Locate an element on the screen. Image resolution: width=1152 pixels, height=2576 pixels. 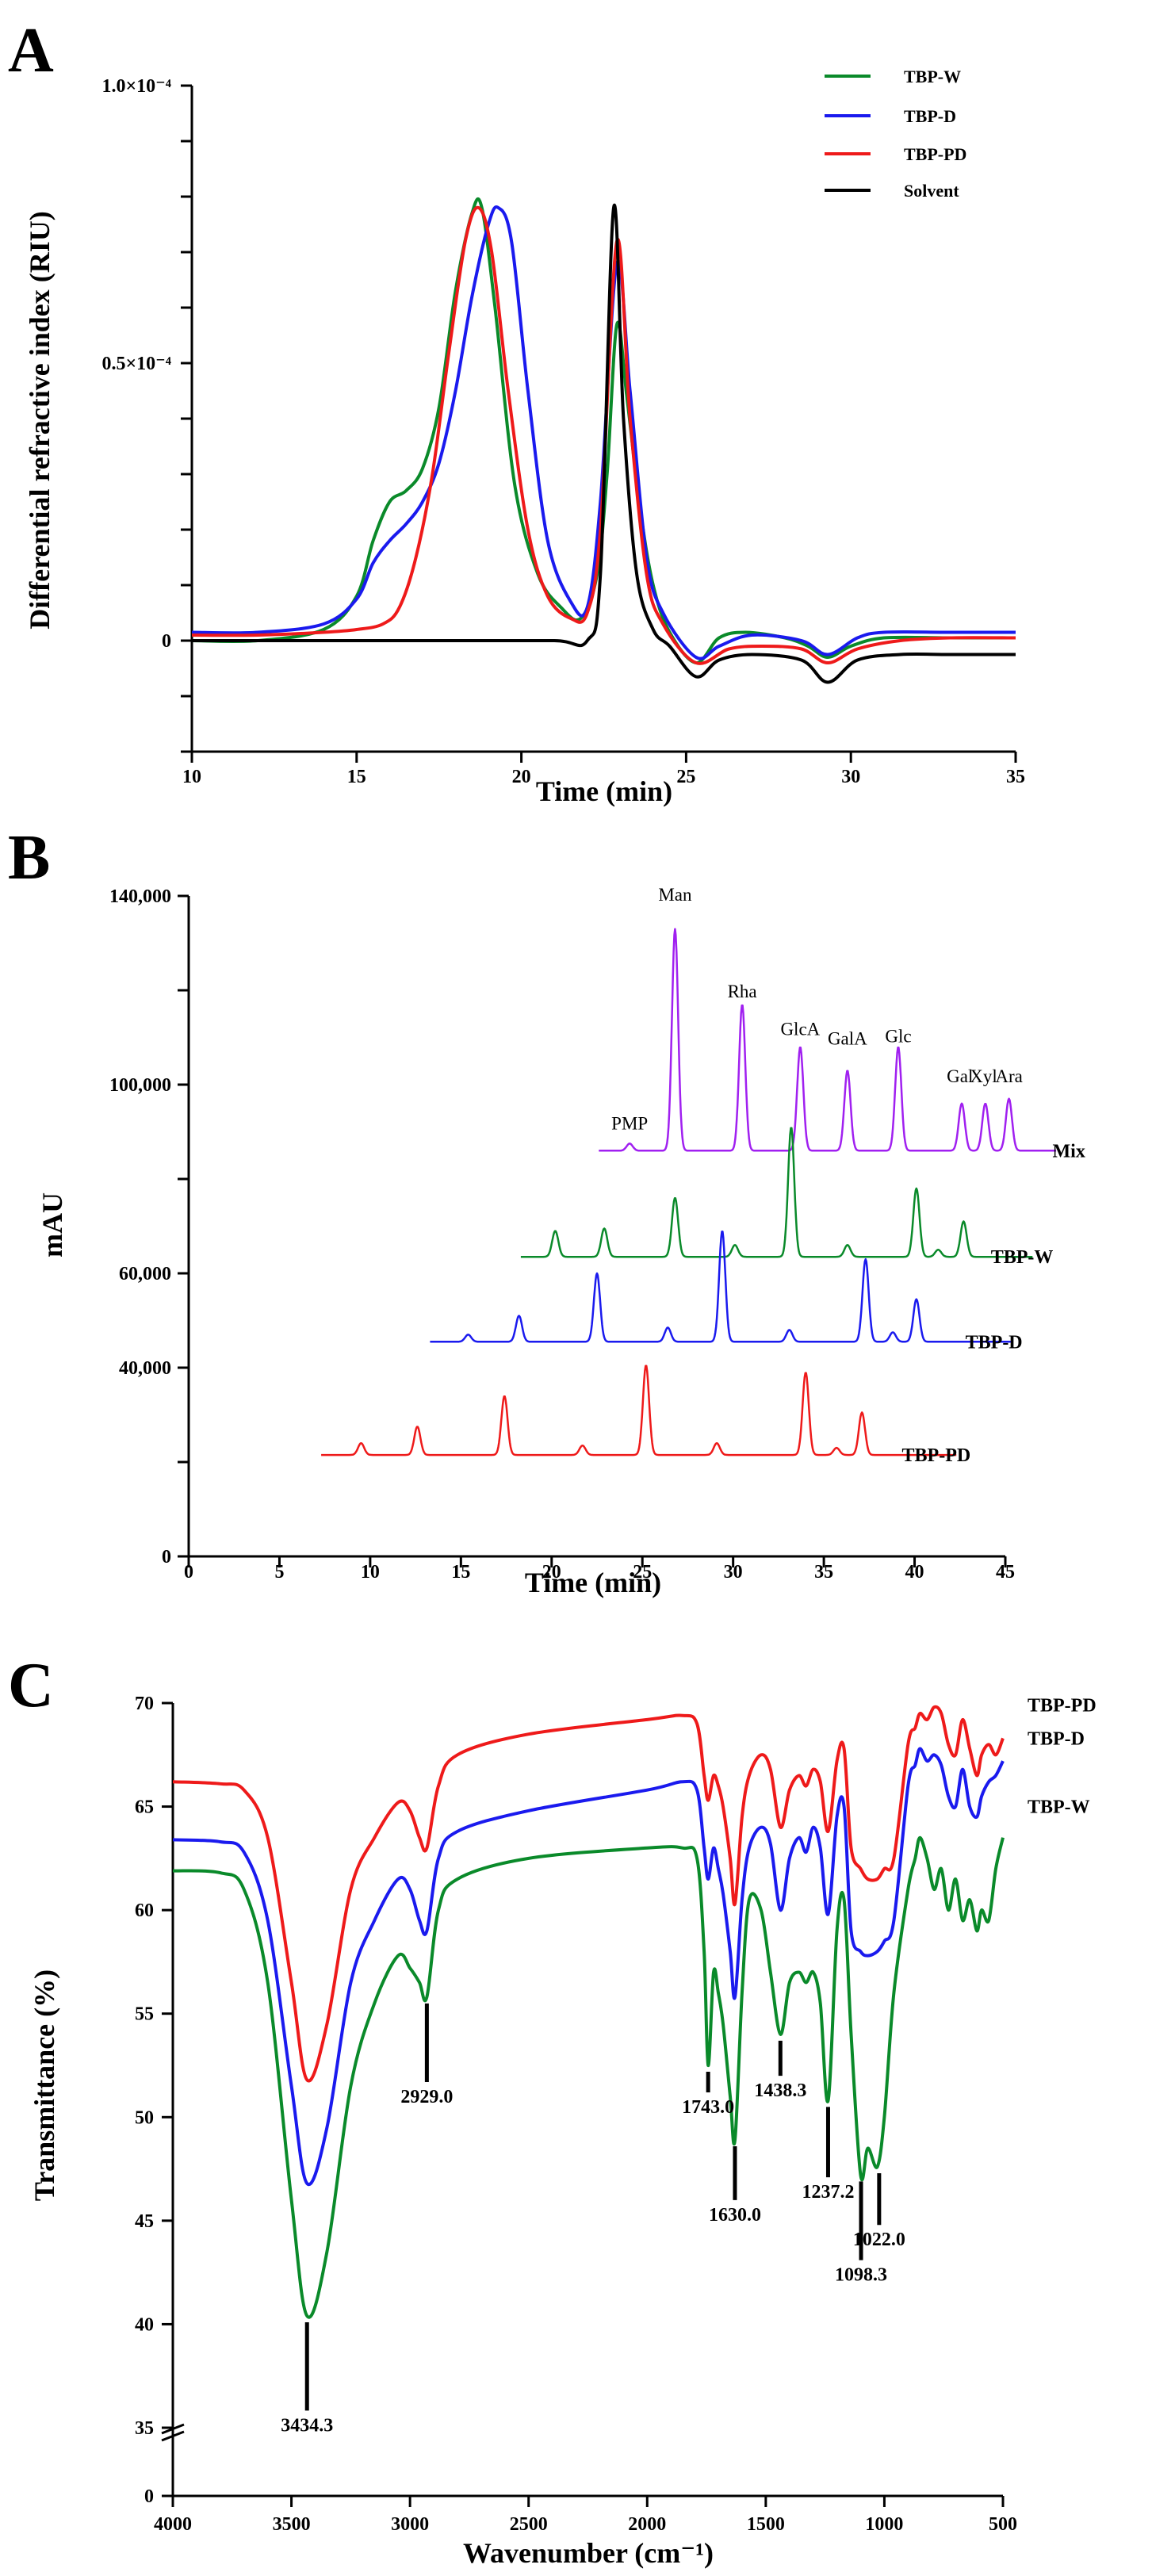
x-tick-label: 500 is located at coordinates (1003, 2524).